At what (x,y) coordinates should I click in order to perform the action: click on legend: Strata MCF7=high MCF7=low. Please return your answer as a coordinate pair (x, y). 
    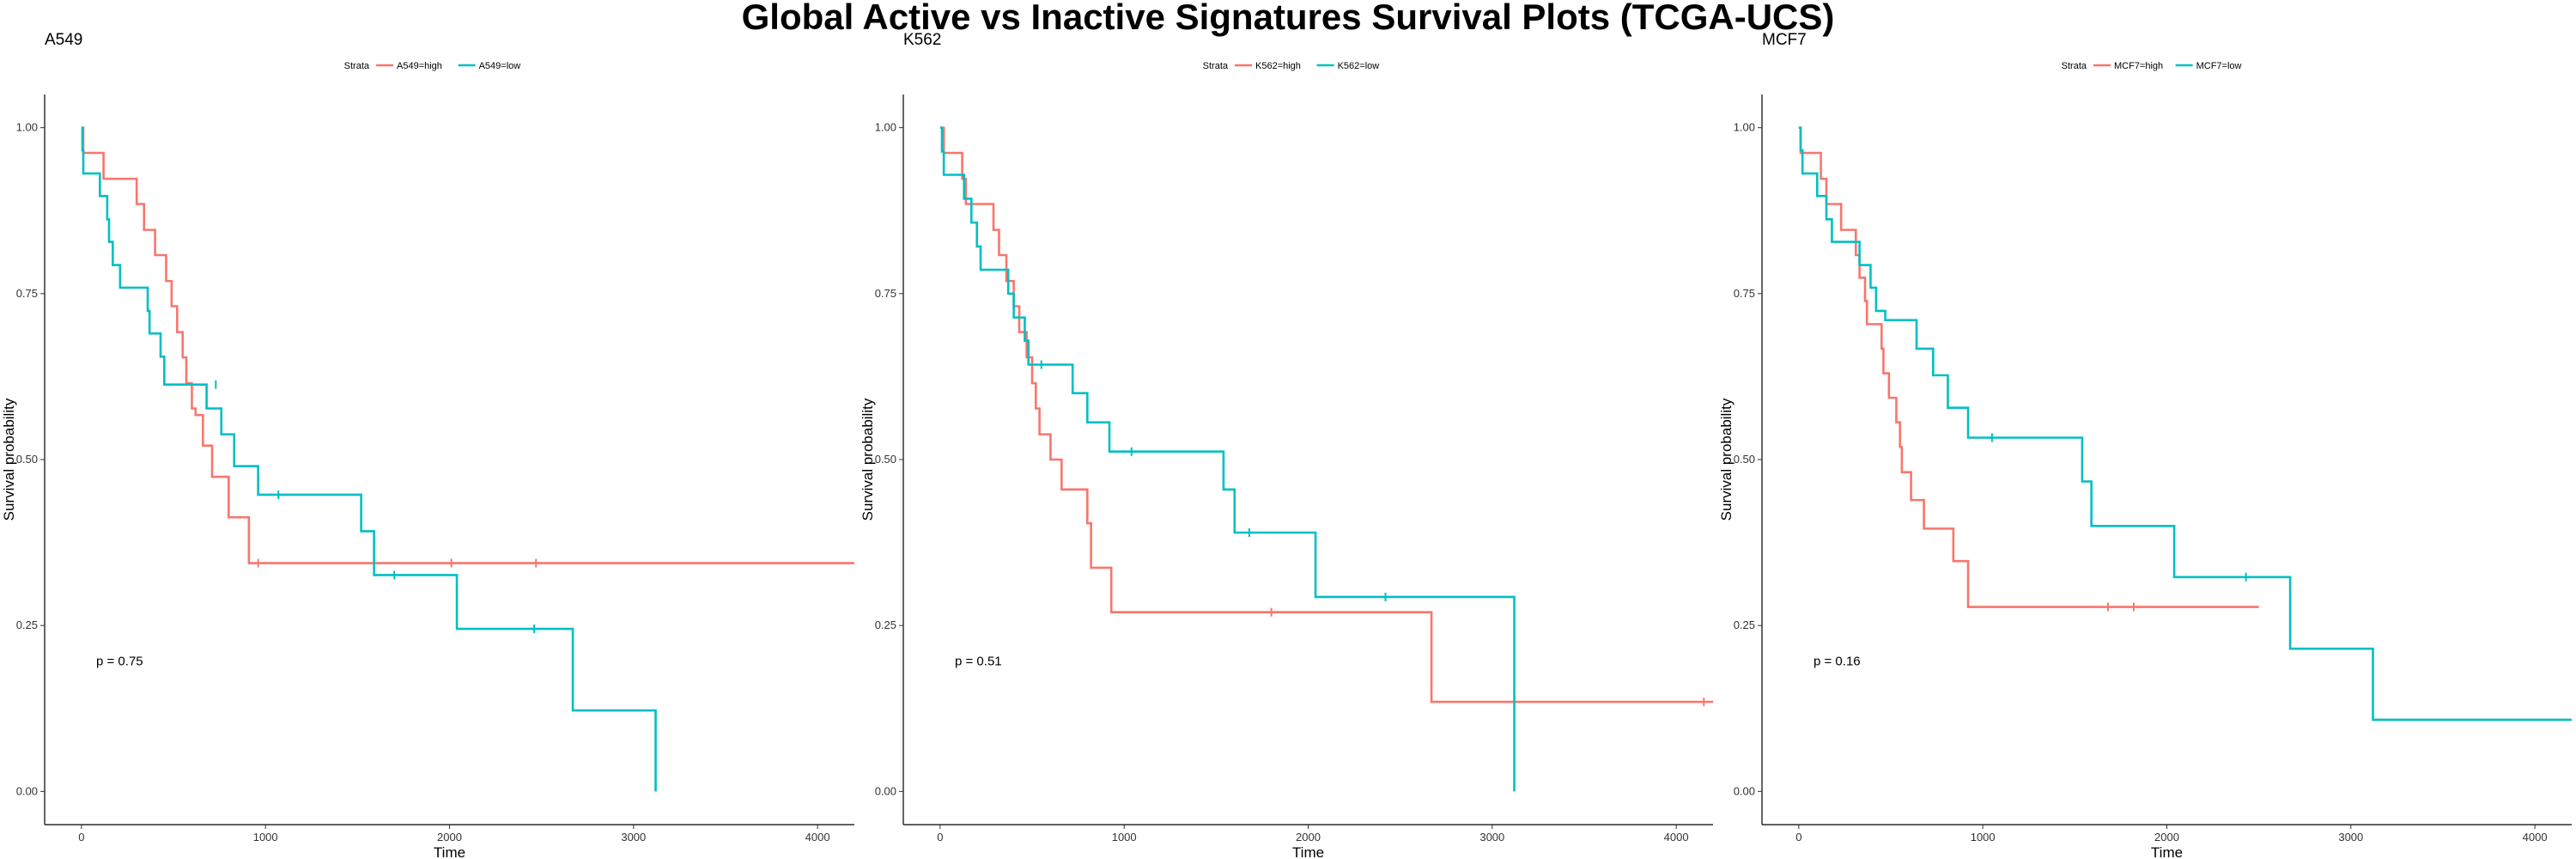
    Looking at the image, I should click on (2152, 66).